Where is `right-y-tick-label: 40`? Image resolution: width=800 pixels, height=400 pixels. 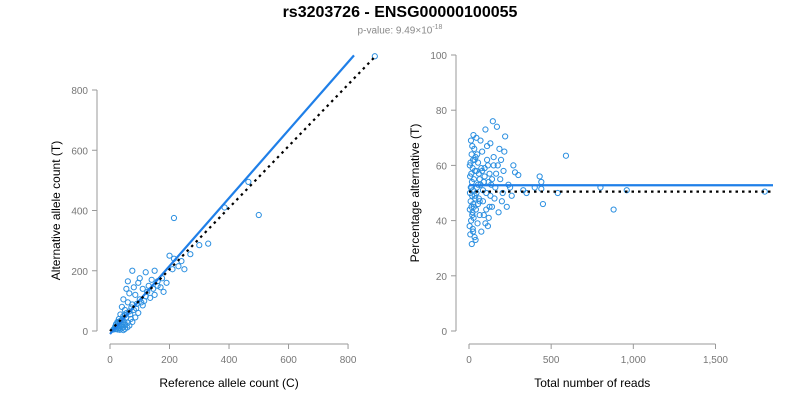 right-y-tick-label: 40 is located at coordinates (442, 222).